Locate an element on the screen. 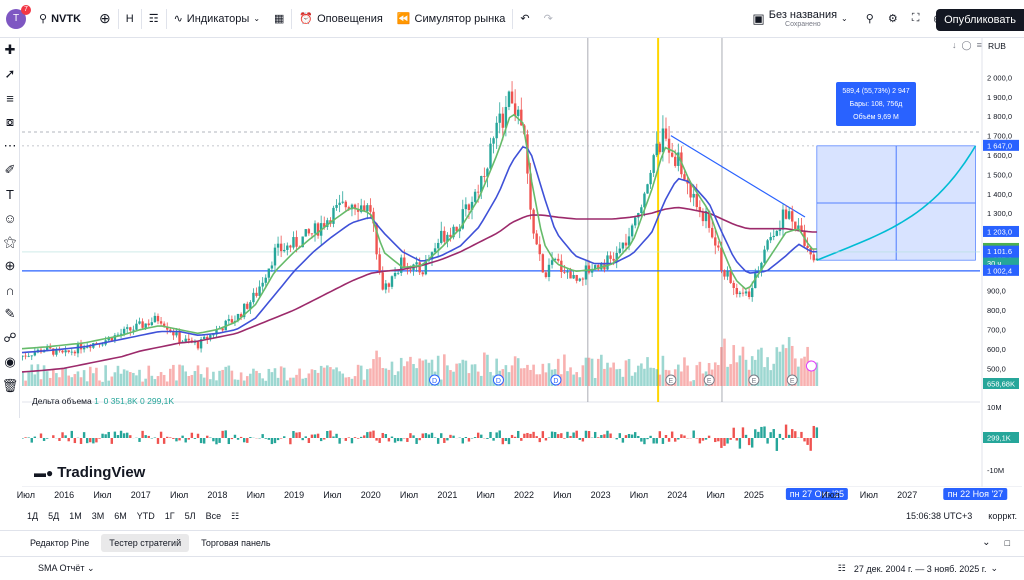  compare-button: ⊕ is located at coordinates (105, 19).